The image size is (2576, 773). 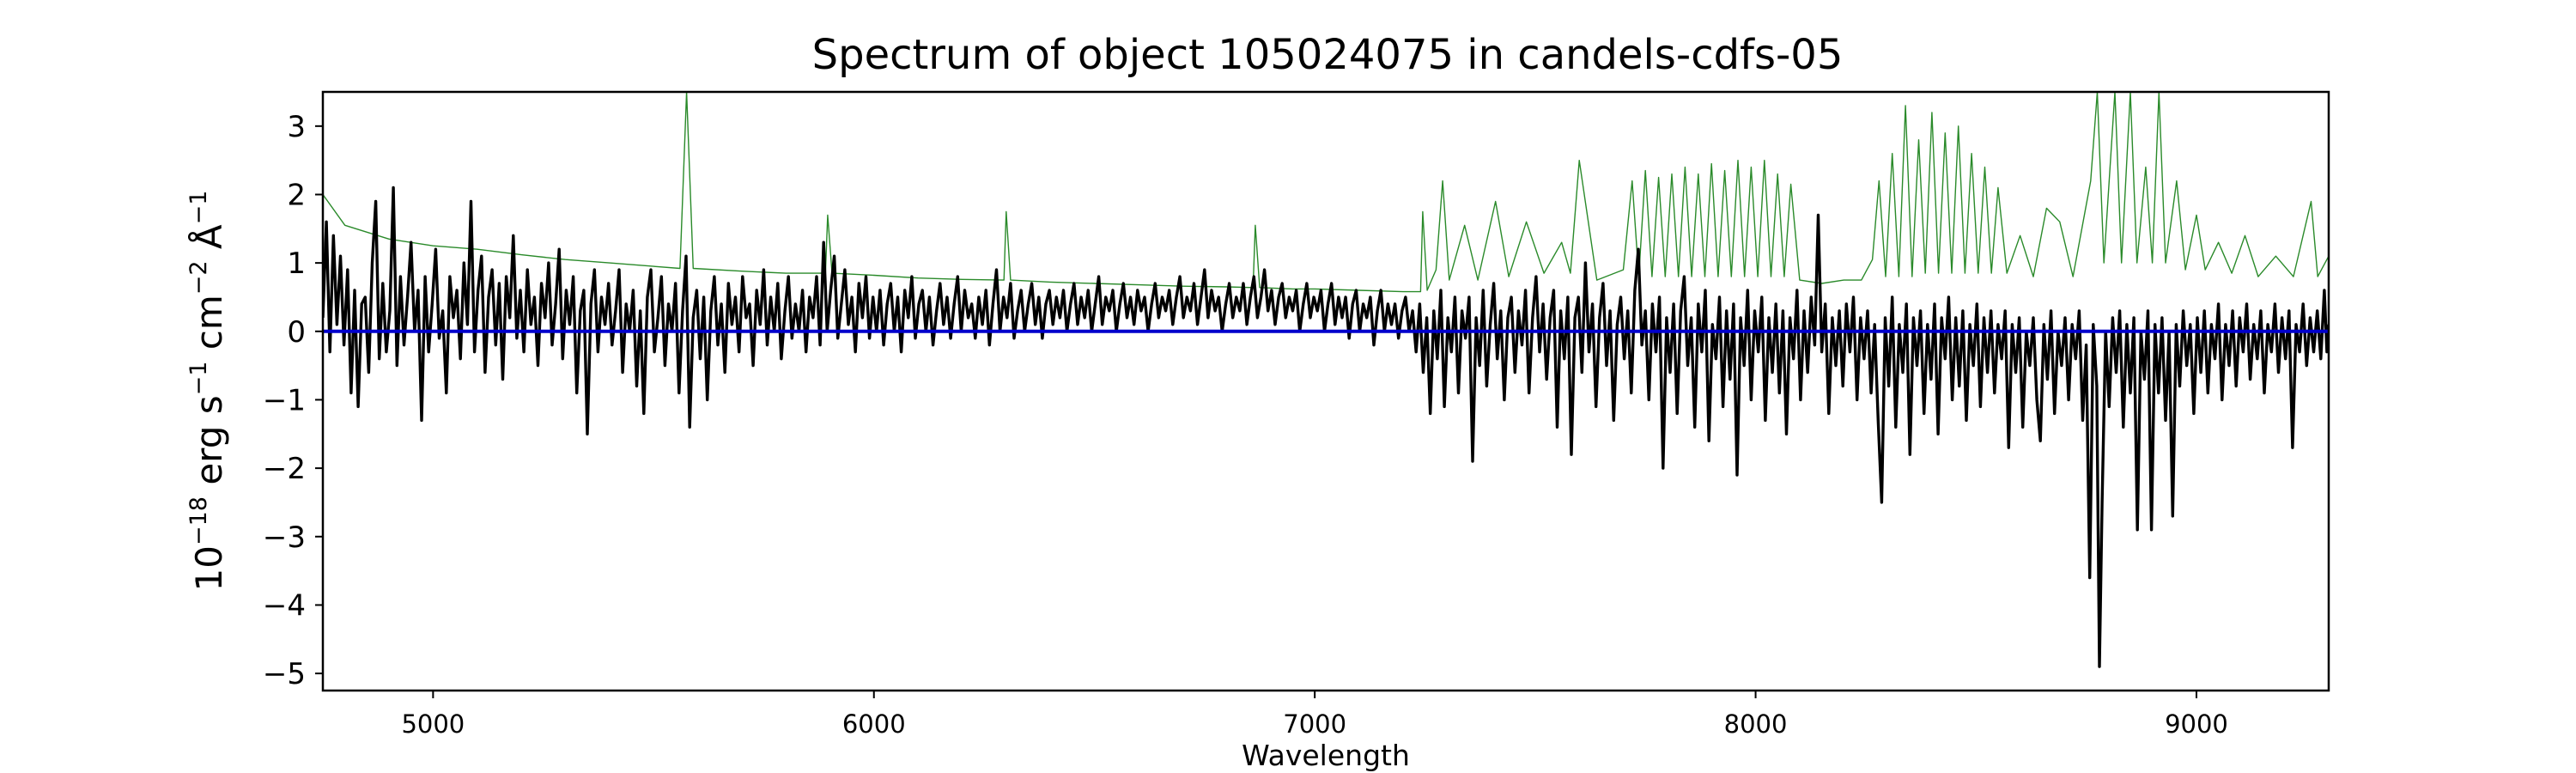 I want to click on y-axis-label-base: 10, so click(x=209, y=568).